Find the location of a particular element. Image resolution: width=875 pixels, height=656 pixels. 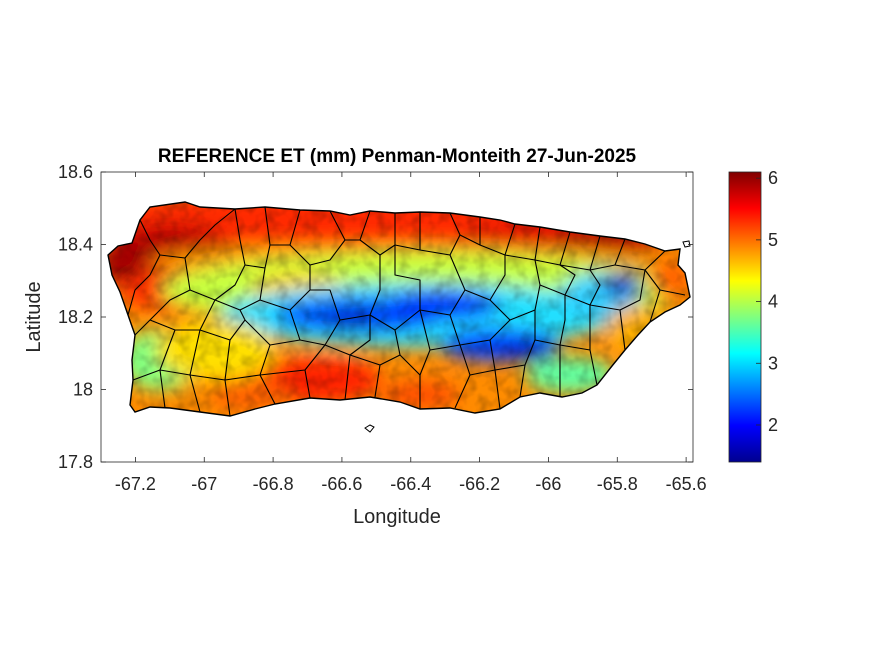

y-tick-label: 18 is located at coordinates (83, 390).